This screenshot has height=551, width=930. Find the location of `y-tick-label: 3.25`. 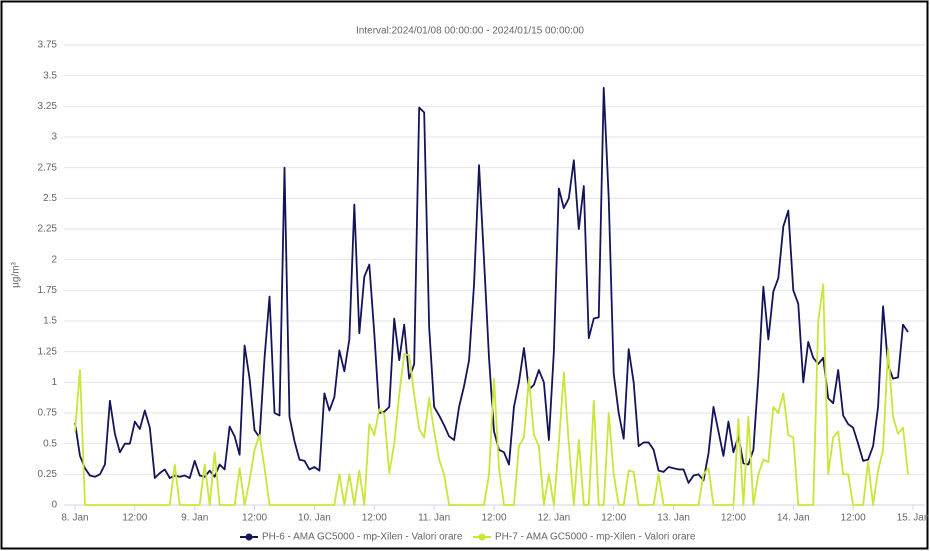

y-tick-label: 3.25 is located at coordinates (48, 106).